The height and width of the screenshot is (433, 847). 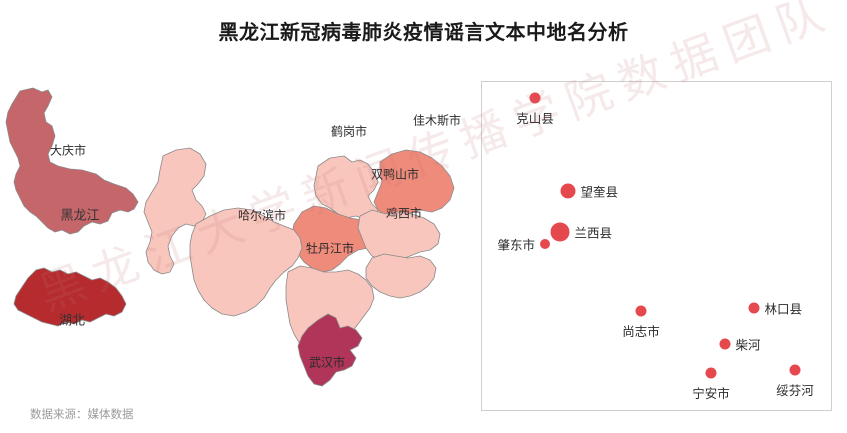 I want to click on scatter-label: 宁安市, so click(x=711, y=393).